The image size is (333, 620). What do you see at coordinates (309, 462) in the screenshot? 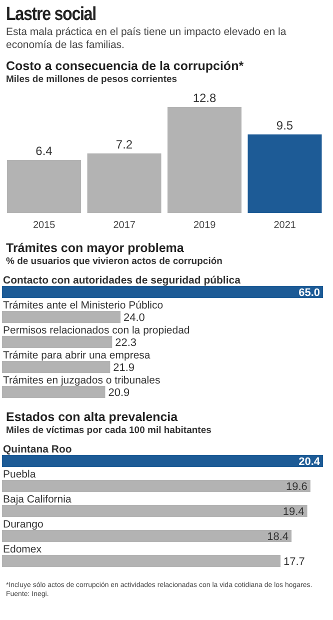
I see `data-label: 20.4` at bounding box center [309, 462].